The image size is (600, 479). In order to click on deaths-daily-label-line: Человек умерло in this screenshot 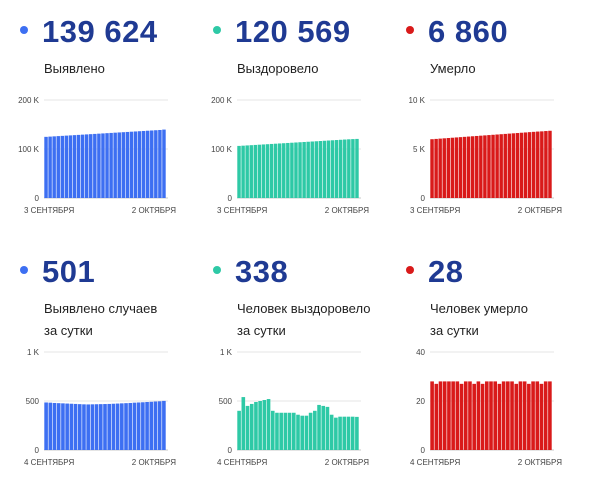, I will do `click(479, 308)`.